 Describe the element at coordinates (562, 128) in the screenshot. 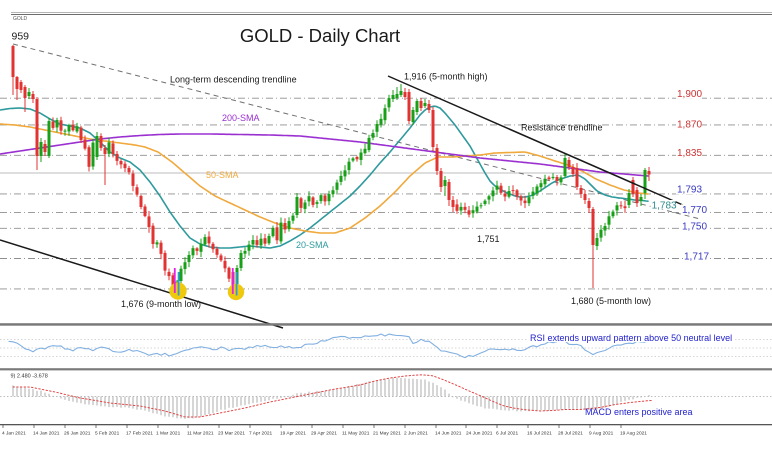

I see `svg-text: Resistance trendline` at that location.